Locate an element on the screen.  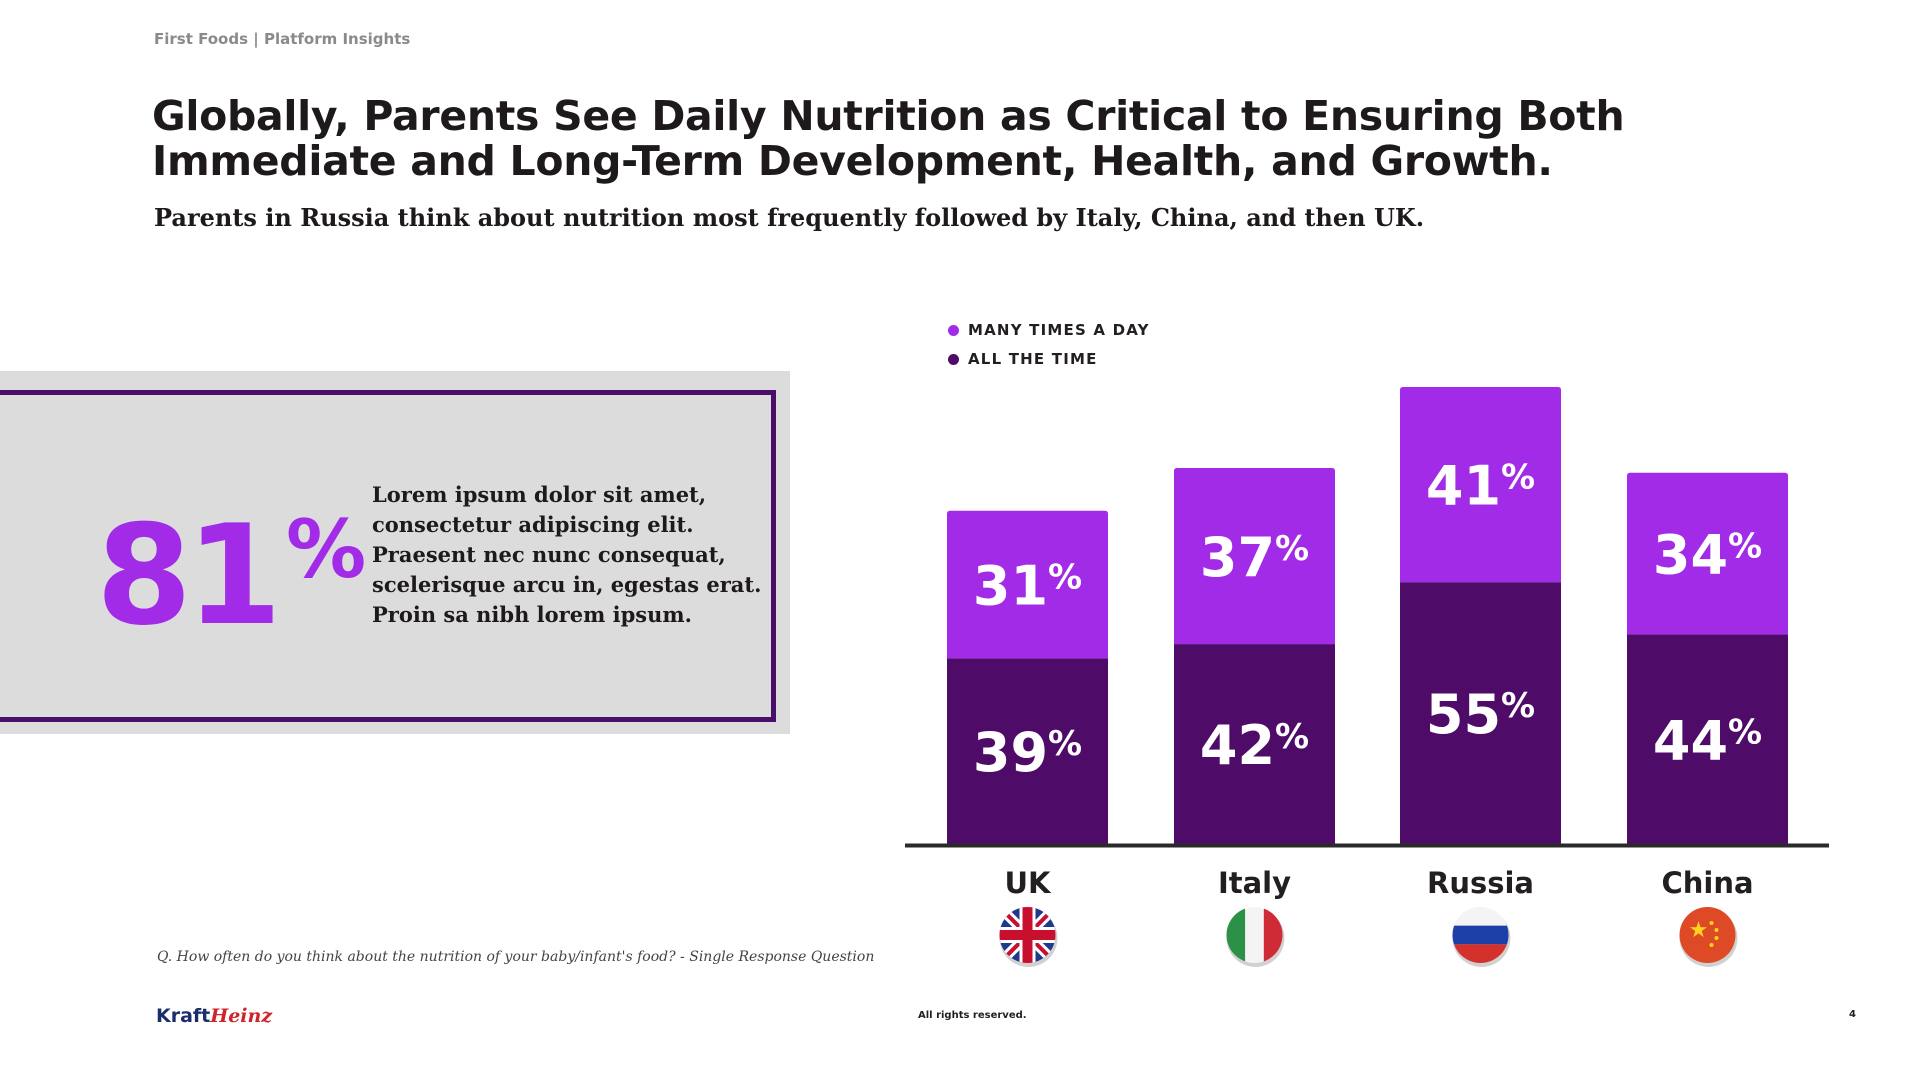
category-label: UK is located at coordinates (1028, 883).